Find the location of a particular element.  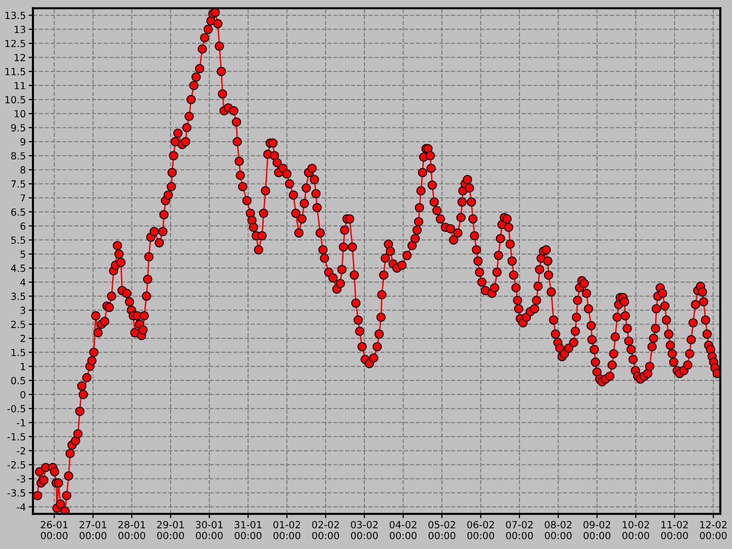

y-tick-label: -3.5 is located at coordinates (17, 493).